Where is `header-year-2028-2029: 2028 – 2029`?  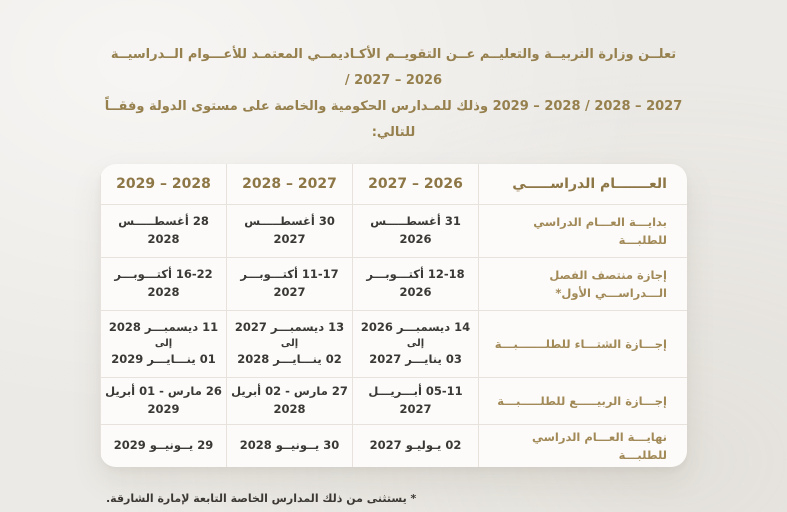 header-year-2028-2029: 2028 – 2029 is located at coordinates (163, 184).